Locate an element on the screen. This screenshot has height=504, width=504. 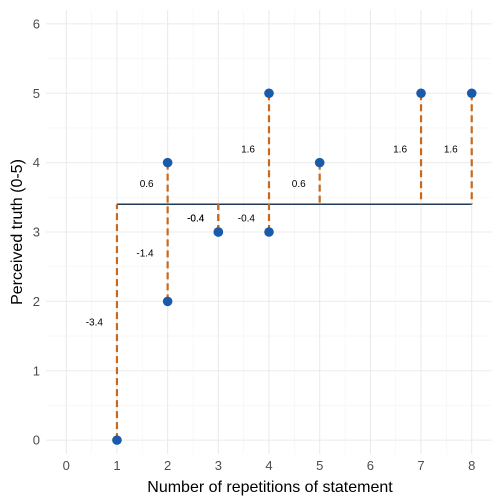
y-tick-label: 0 is located at coordinates (36, 440).